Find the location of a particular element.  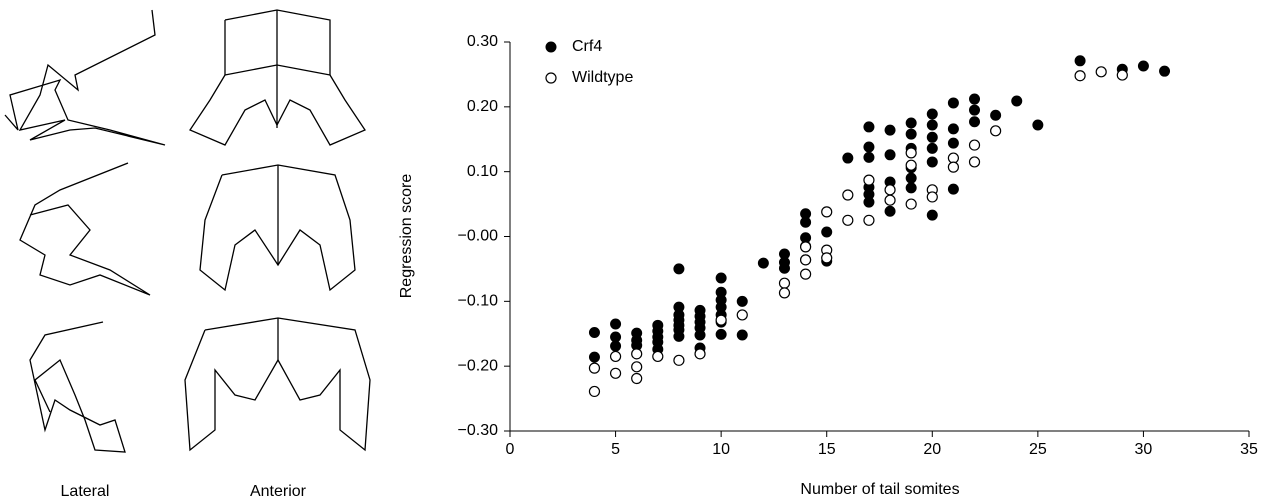

x-tick-label: 0 is located at coordinates (510, 449).